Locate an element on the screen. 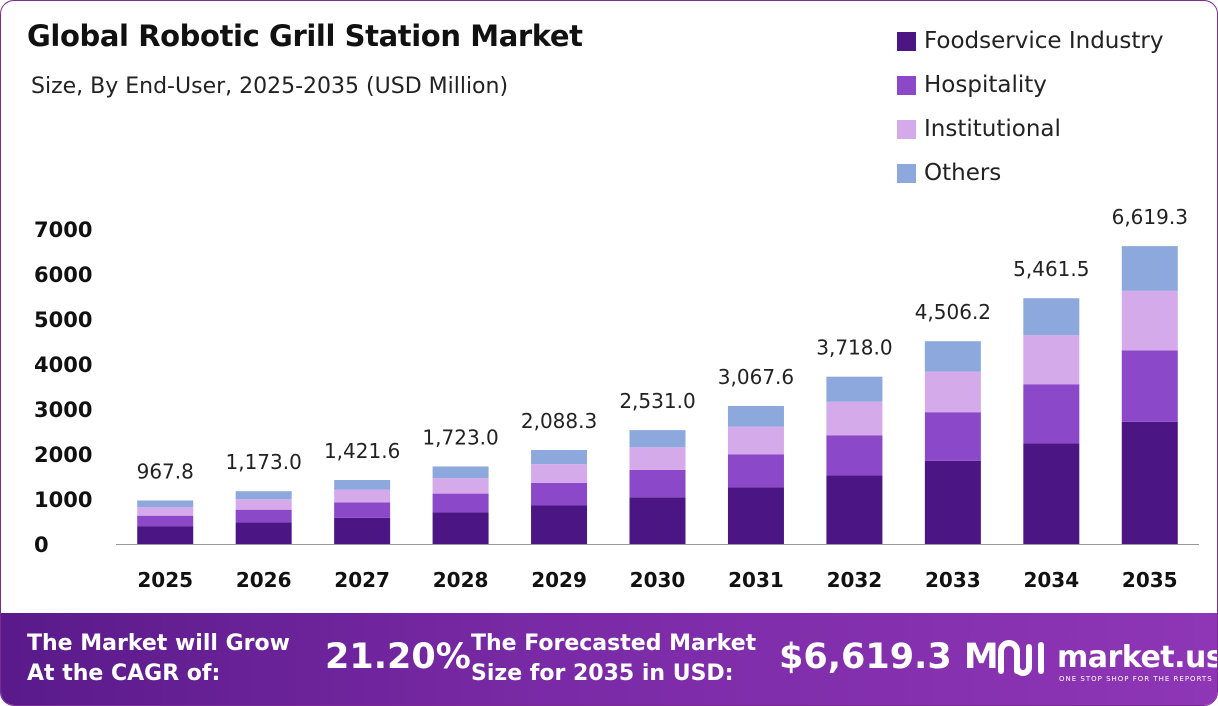 Image resolution: width=1218 pixels, height=706 pixels. x-tick-label: 2032 is located at coordinates (855, 580).